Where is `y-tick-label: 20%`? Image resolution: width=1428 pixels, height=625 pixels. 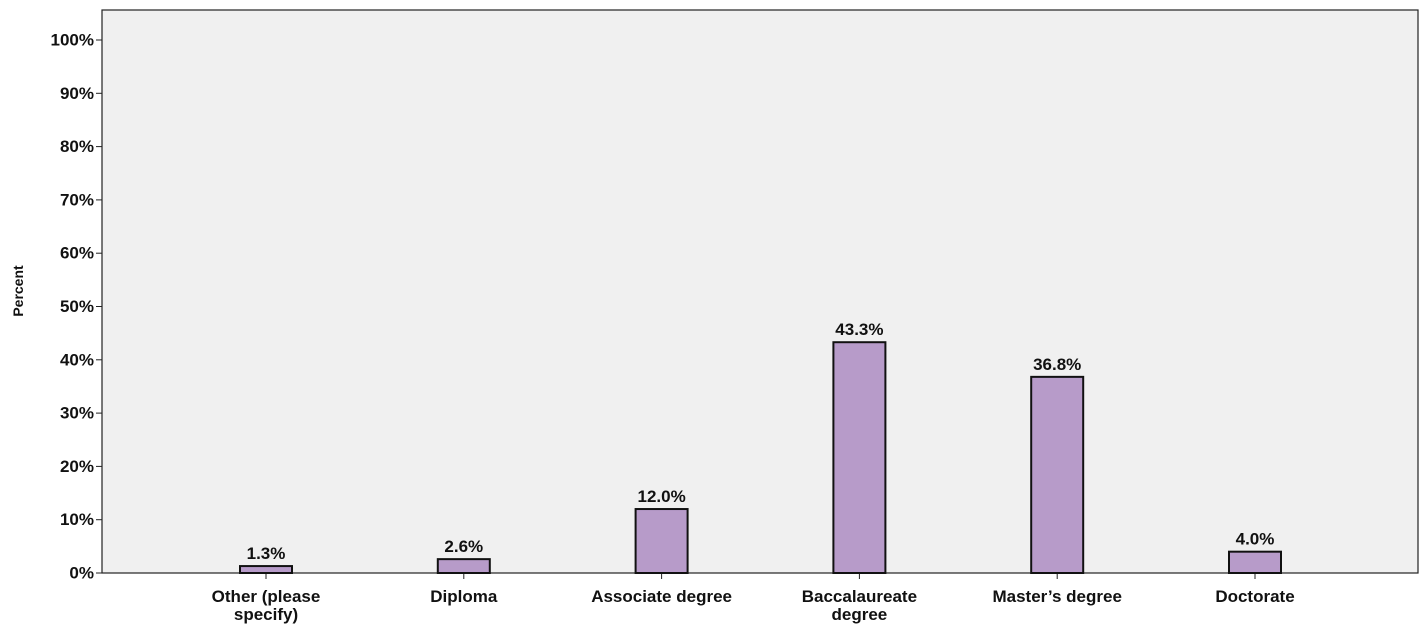 y-tick-label: 20% is located at coordinates (77, 466).